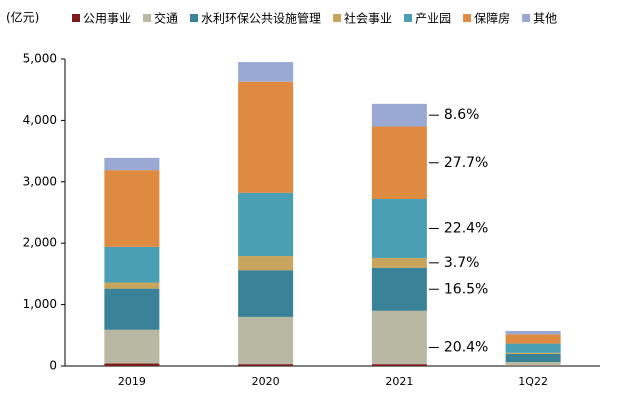 The width and height of the screenshot is (636, 407). I want to click on annotation: 22.4%, so click(466, 228).